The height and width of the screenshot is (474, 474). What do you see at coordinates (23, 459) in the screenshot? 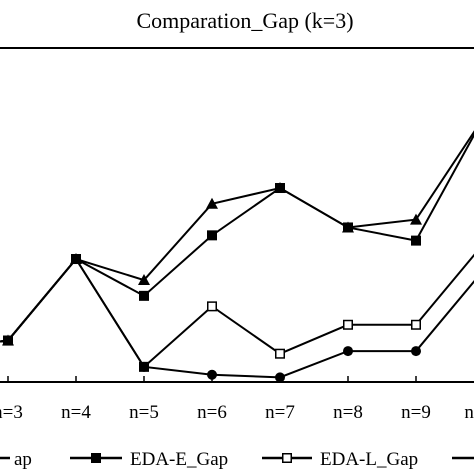
I see `legend-label: ap` at bounding box center [23, 459].